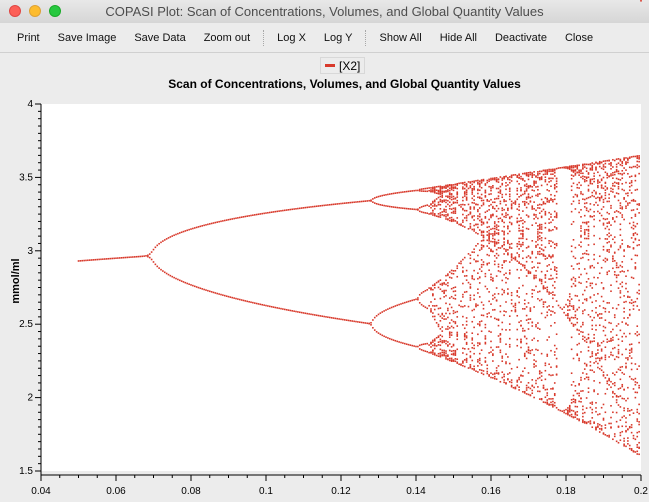 This screenshot has height=502, width=649. Describe the element at coordinates (520, 37) in the screenshot. I see `deactivate-button: Deactivate` at that location.